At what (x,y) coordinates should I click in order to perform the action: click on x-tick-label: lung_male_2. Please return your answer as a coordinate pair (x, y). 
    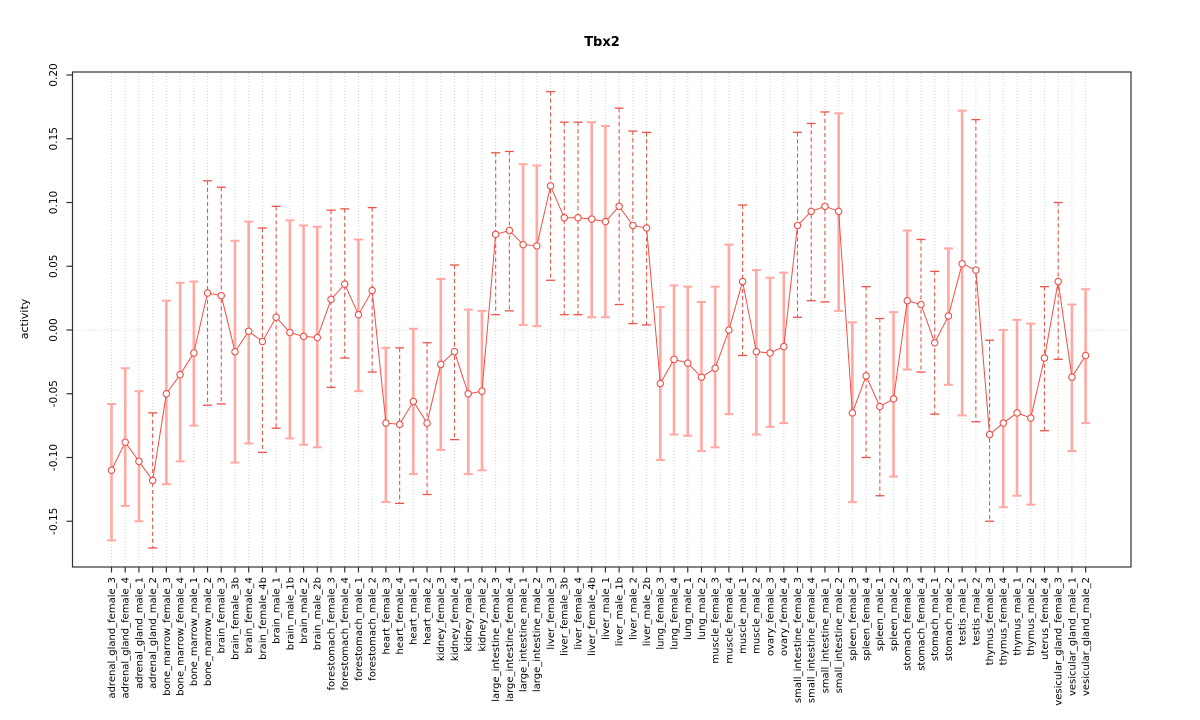
    Looking at the image, I should click on (702, 608).